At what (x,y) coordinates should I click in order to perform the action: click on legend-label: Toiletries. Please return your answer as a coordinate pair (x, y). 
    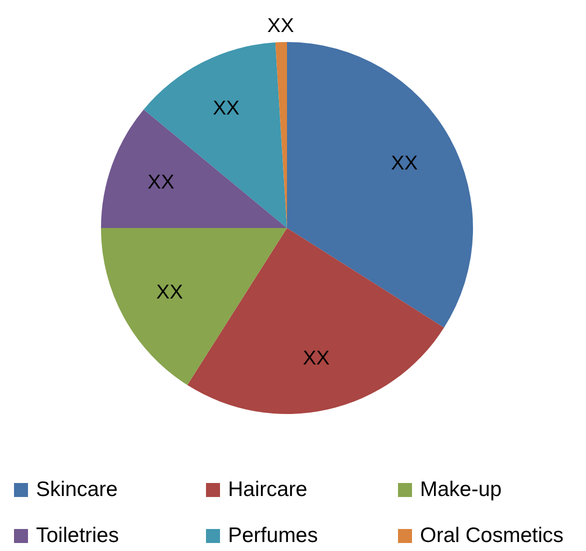
    Looking at the image, I should click on (77, 536).